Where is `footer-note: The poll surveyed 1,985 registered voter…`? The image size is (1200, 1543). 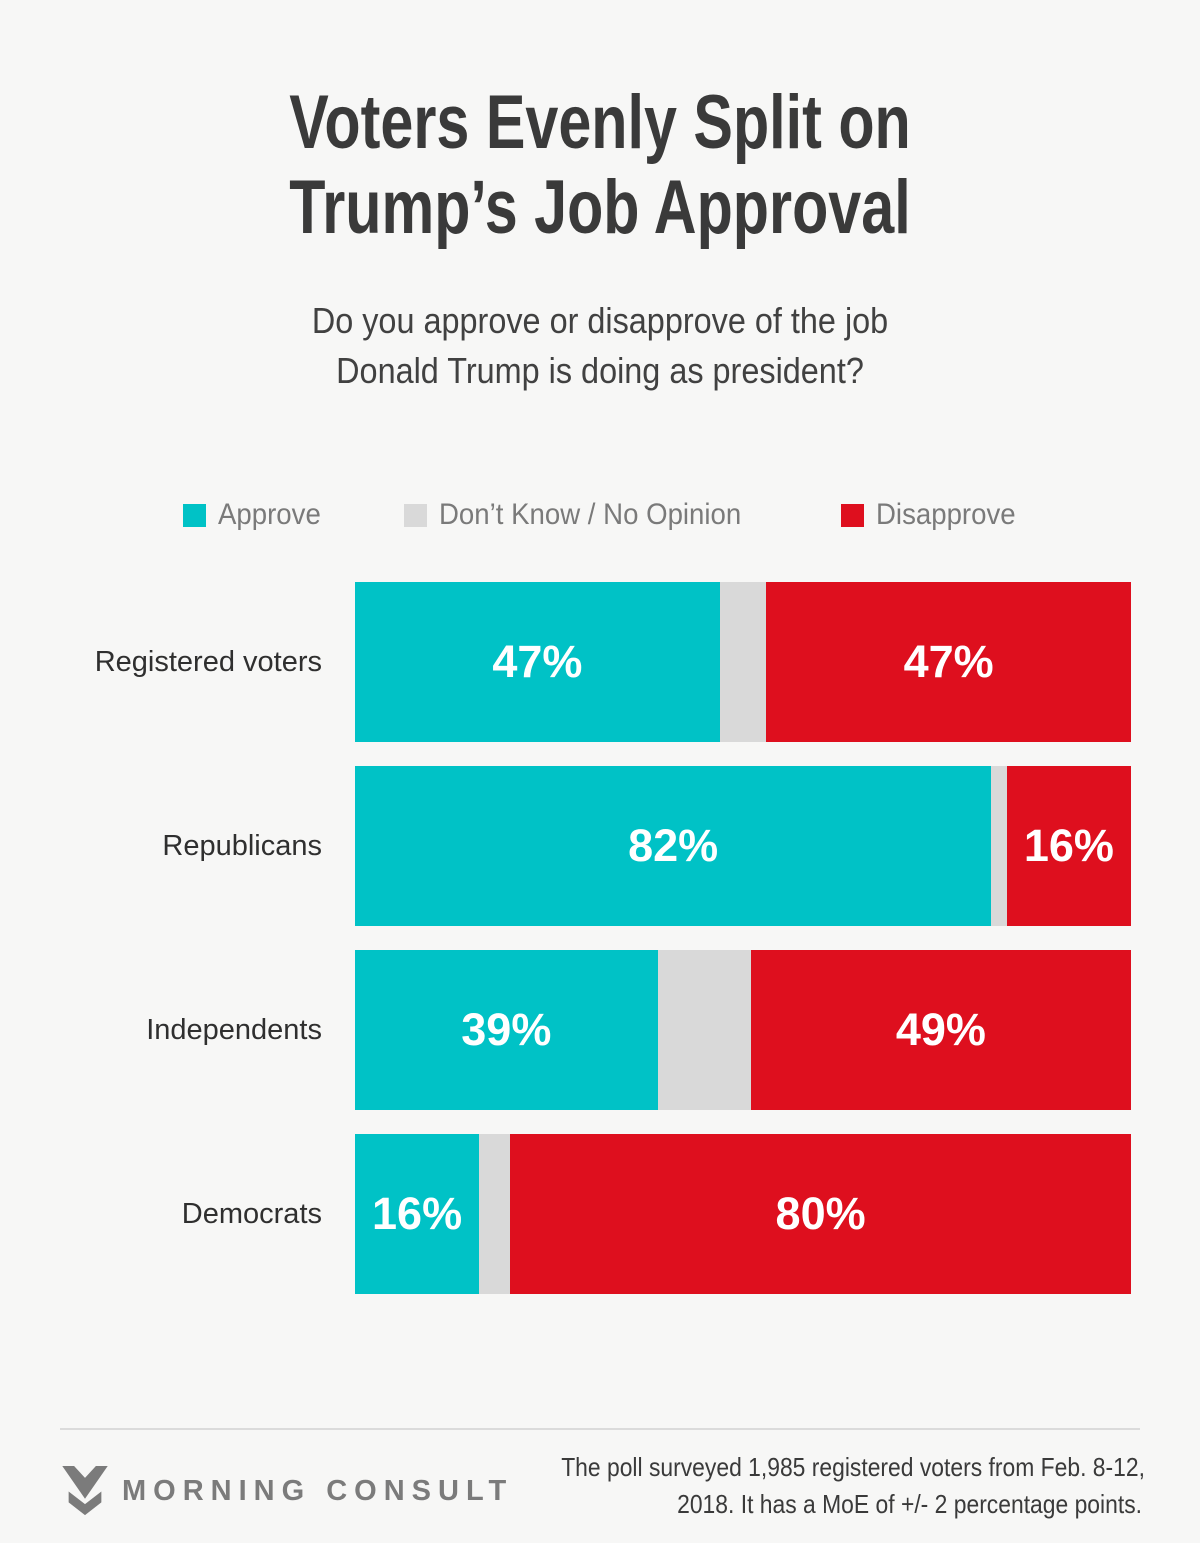 footer-note: The poll surveyed 1,985 registered voter… is located at coordinates (853, 1486).